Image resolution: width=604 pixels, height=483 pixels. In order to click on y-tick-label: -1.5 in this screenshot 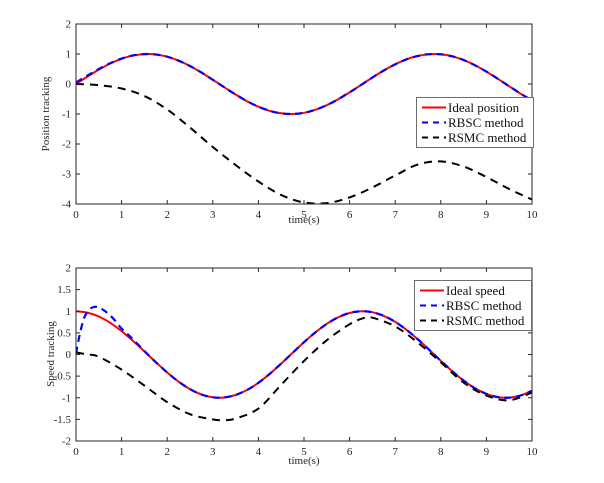, I will do `click(63, 420)`.